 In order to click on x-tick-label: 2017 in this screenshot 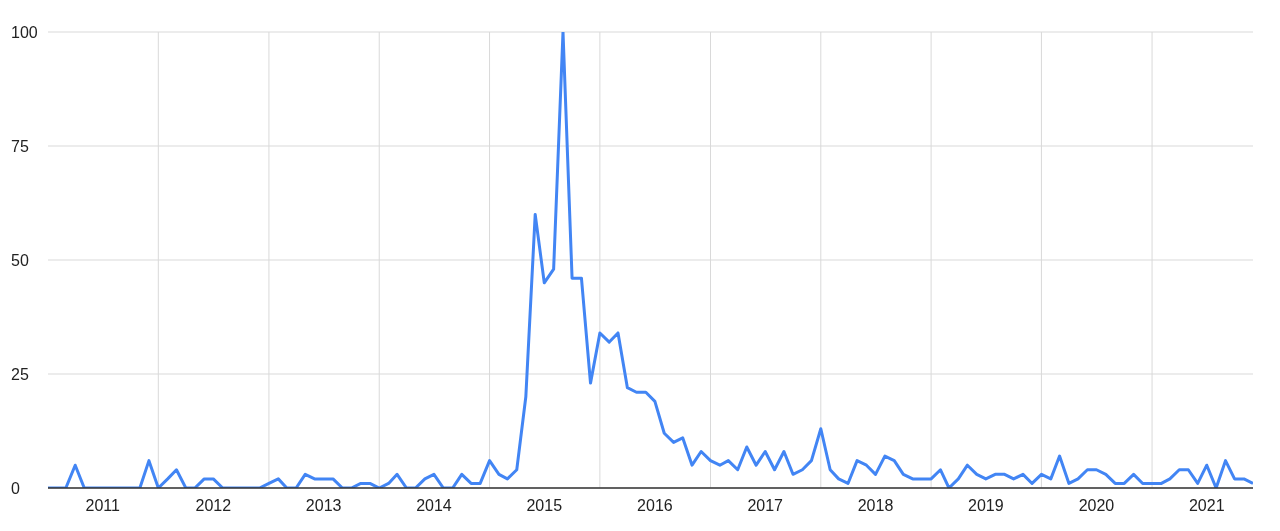, I will do `click(765, 506)`.